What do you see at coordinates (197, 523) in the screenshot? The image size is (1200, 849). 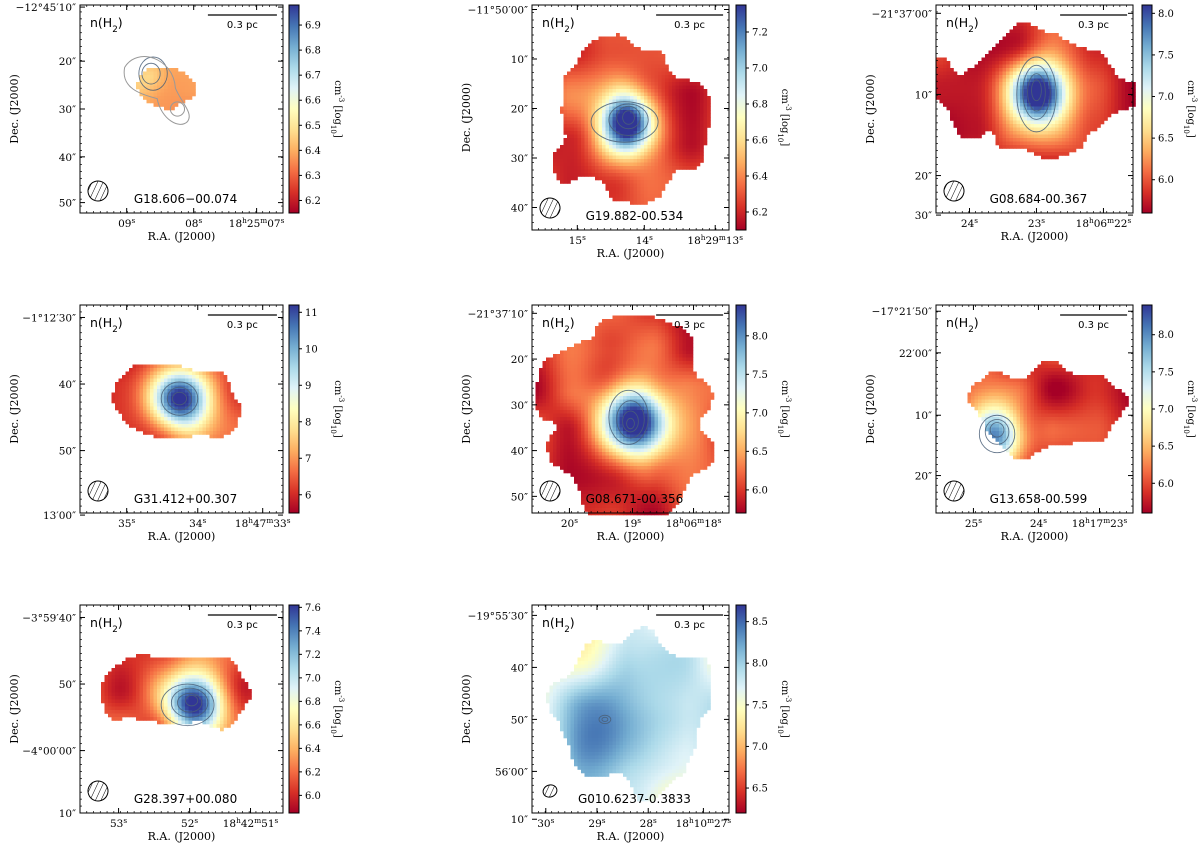 I see `x-tick-label: 34s` at bounding box center [197, 523].